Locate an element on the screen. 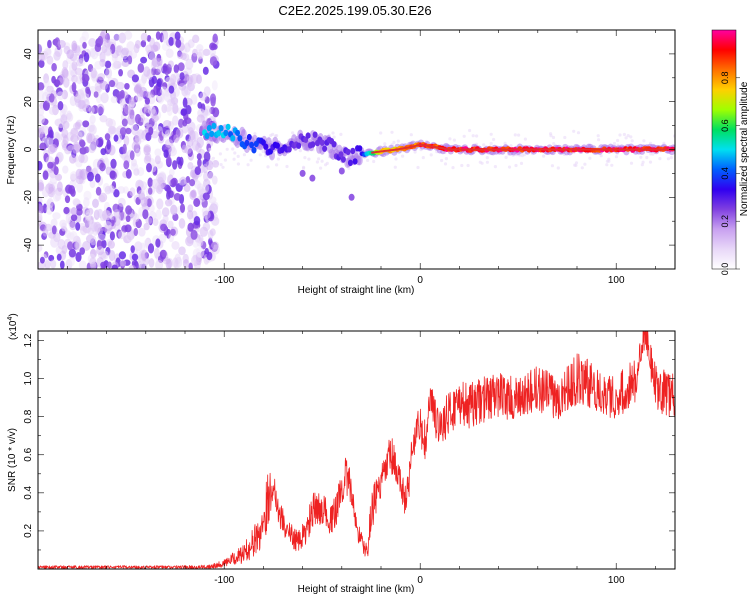 This screenshot has height=600, width=750. y-tick-label: 20 is located at coordinates (28, 102).